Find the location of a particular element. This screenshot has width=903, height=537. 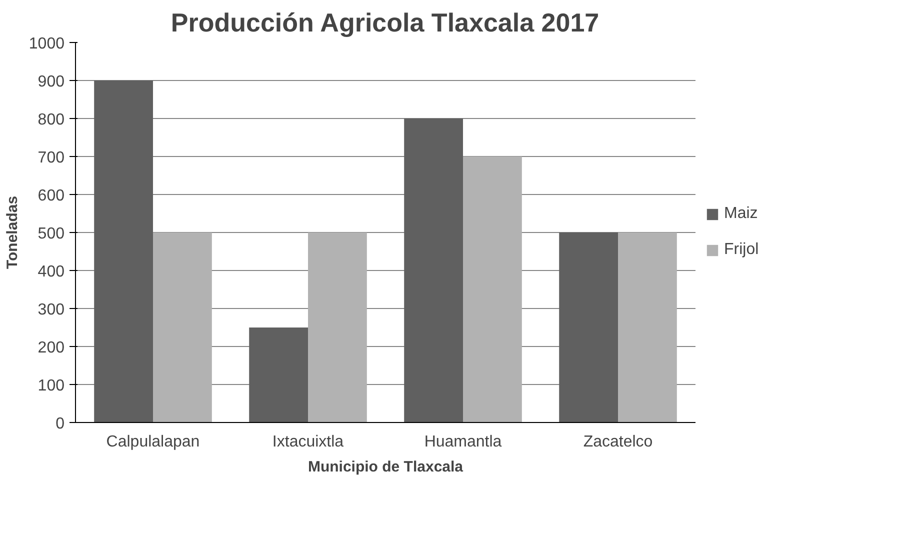

x-tick-label: Calpulalapan is located at coordinates (153, 442).